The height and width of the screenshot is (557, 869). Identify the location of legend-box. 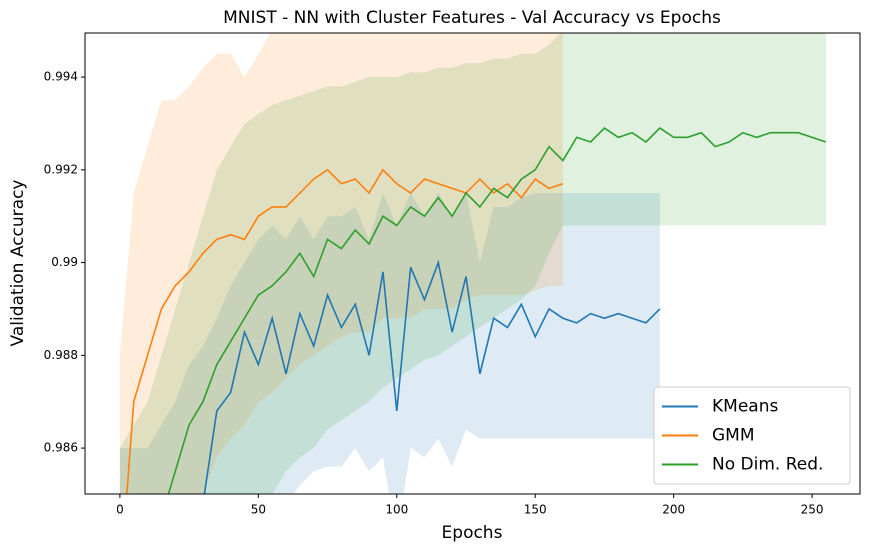
(752, 435).